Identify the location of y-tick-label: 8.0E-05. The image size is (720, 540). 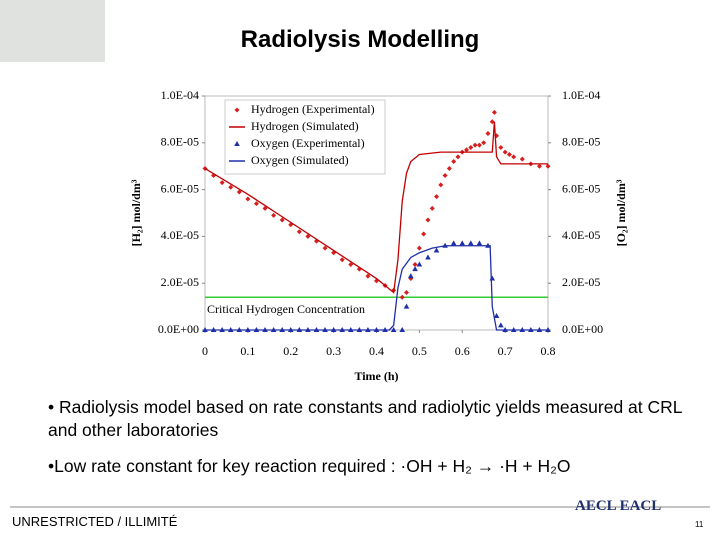
(180, 142).